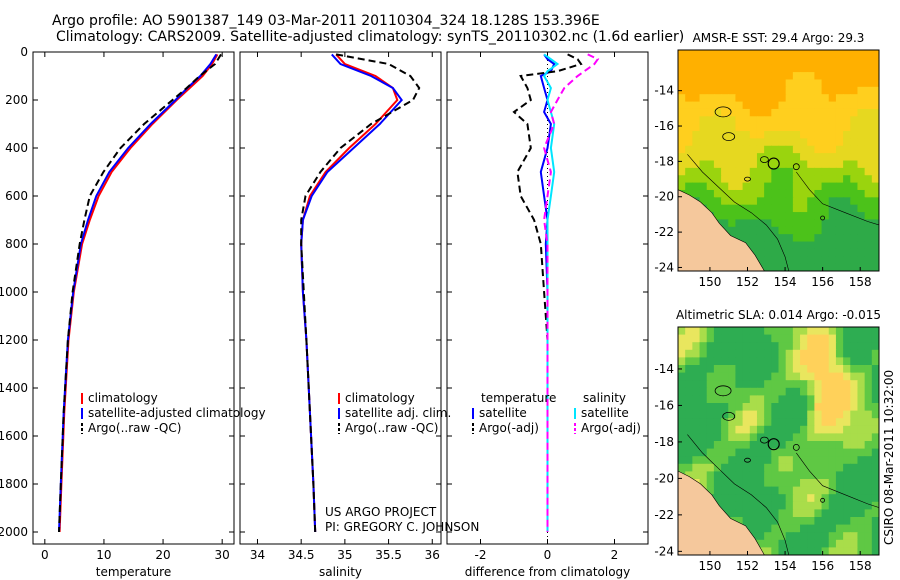  What do you see at coordinates (664, 515) in the screenshot?
I see `sla-map-ytick-label: -22` at bounding box center [664, 515].